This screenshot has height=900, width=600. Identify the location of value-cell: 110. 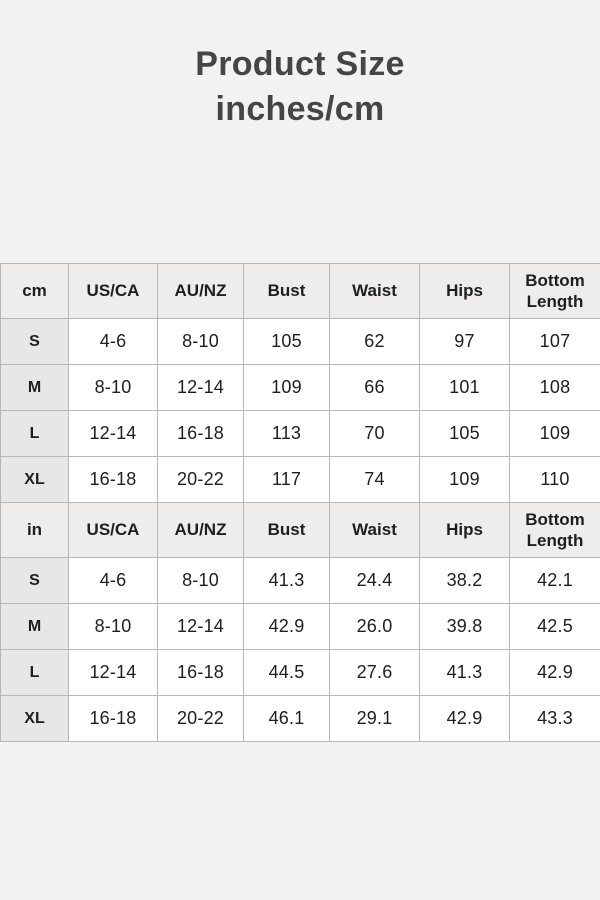
(554, 479).